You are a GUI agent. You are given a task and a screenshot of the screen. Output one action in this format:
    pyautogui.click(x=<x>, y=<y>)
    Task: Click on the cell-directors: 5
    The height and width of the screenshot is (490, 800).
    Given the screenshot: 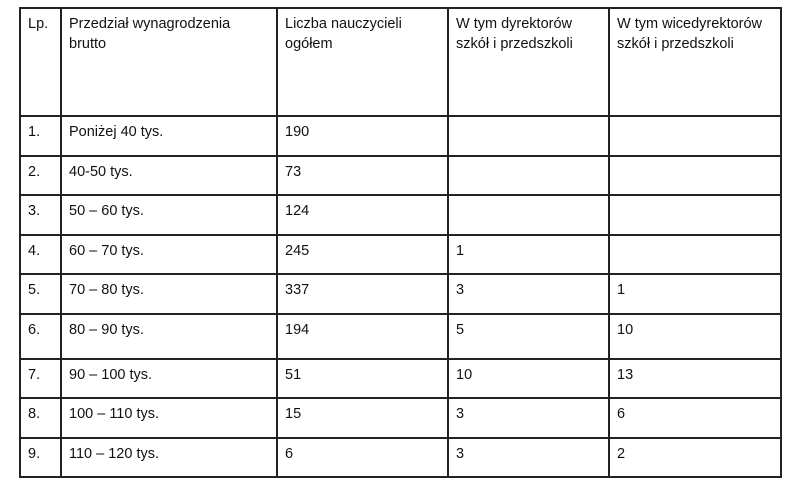 What is the action you would take?
    pyautogui.click(x=528, y=336)
    